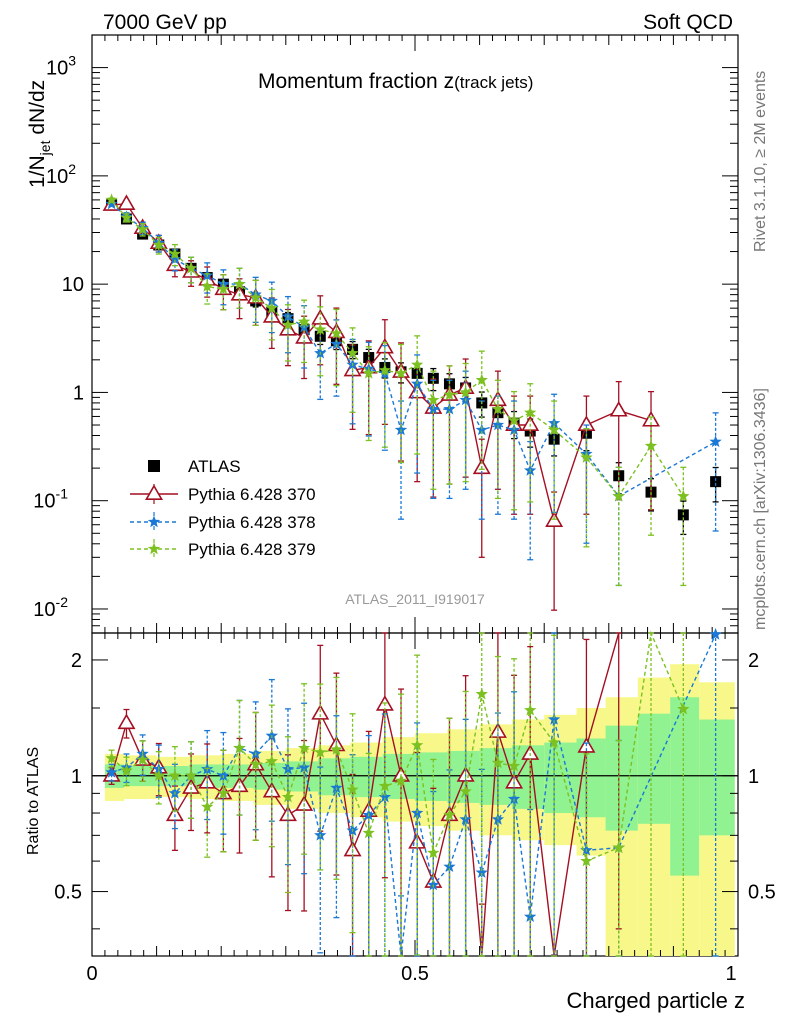 The width and height of the screenshot is (786, 1024). I want to click on main-y-label: 1/Njet dN/dz, so click(39, 134).